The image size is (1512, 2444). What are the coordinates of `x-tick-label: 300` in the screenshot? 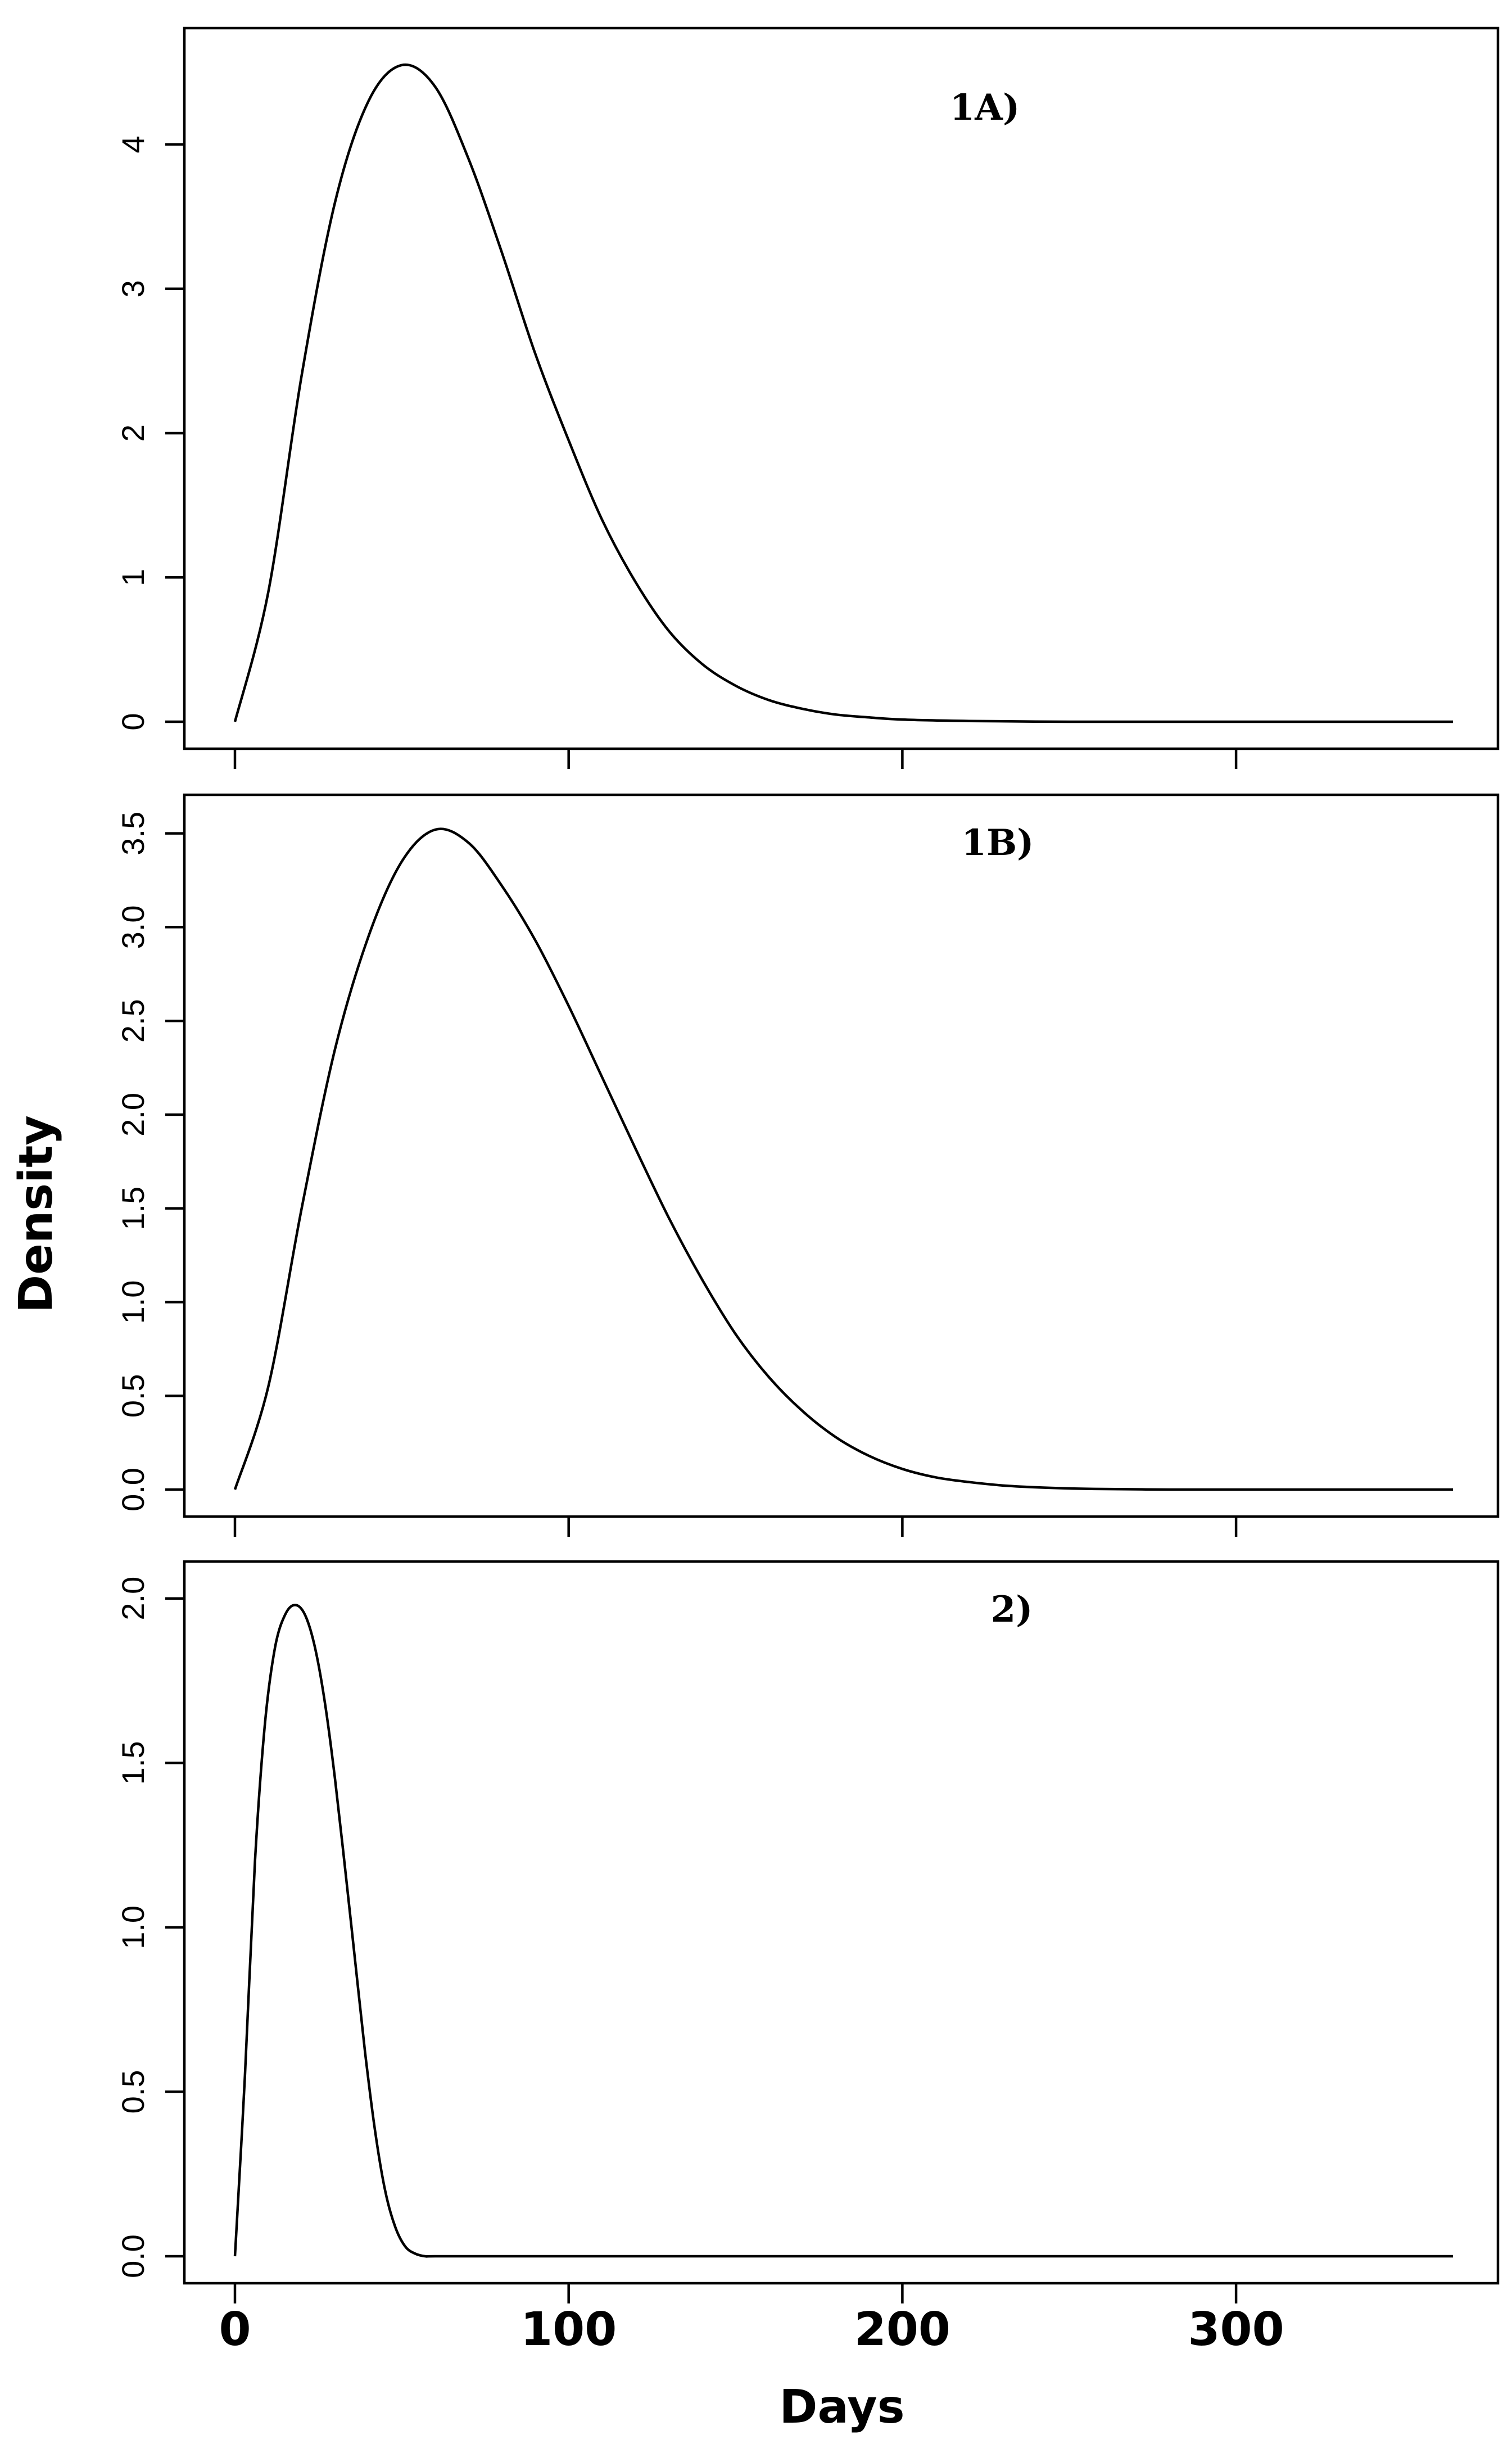 It's located at (1236, 2329).